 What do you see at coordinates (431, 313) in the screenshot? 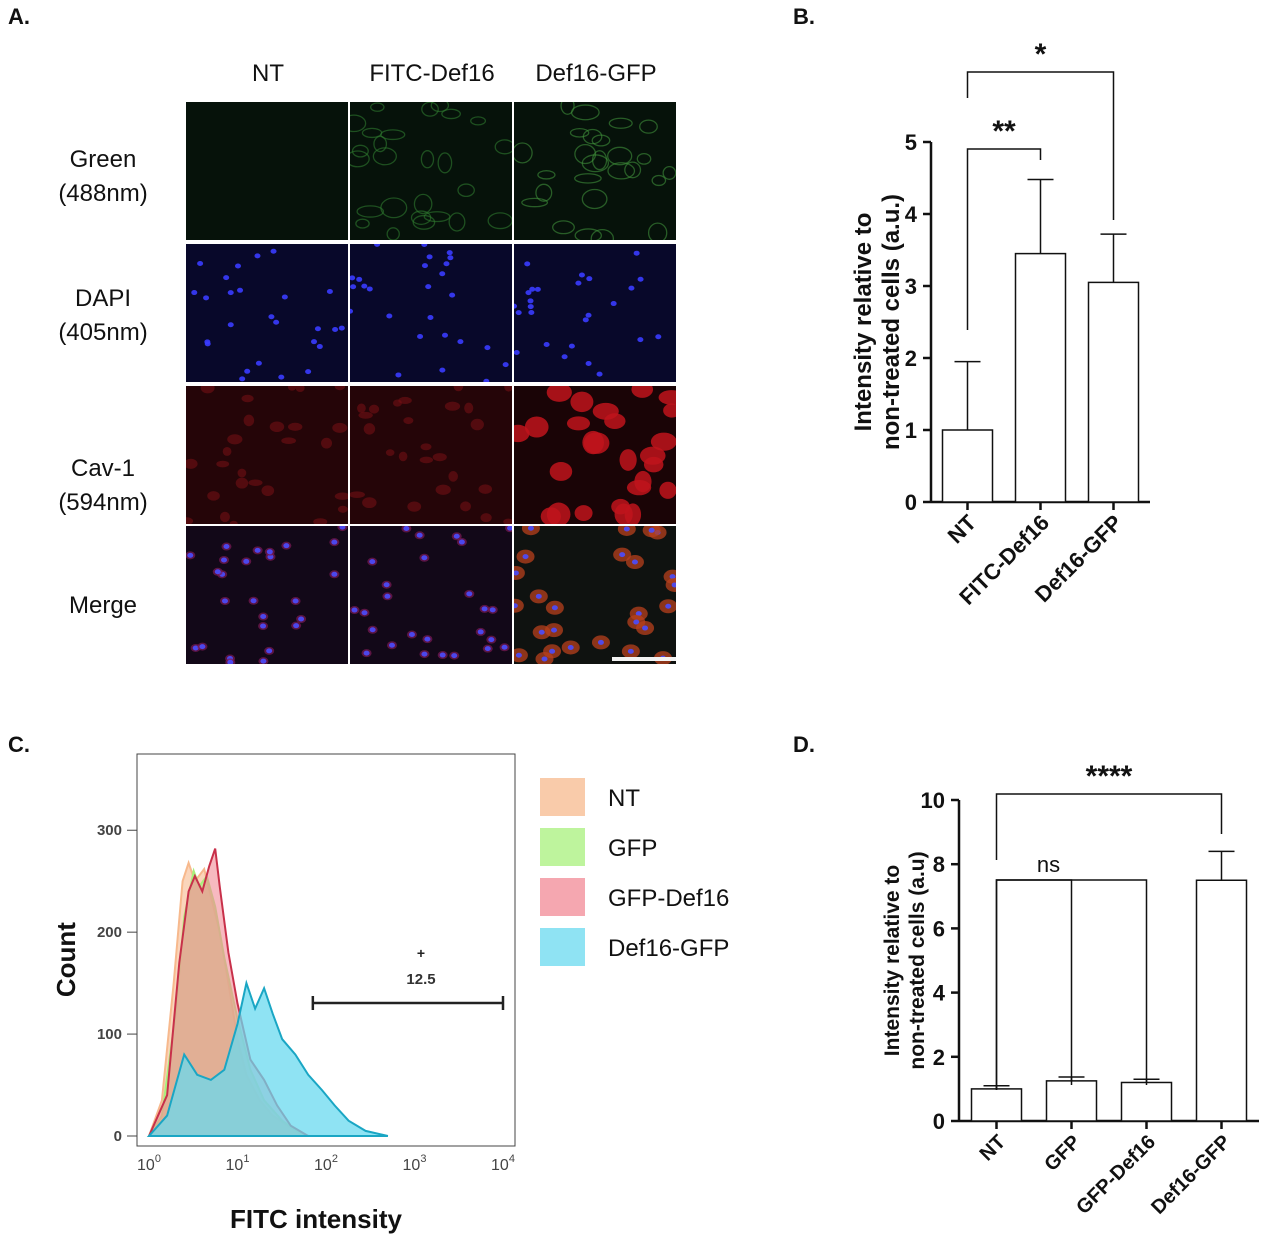
I see `micrograph-dapi-fitc-def16` at bounding box center [431, 313].